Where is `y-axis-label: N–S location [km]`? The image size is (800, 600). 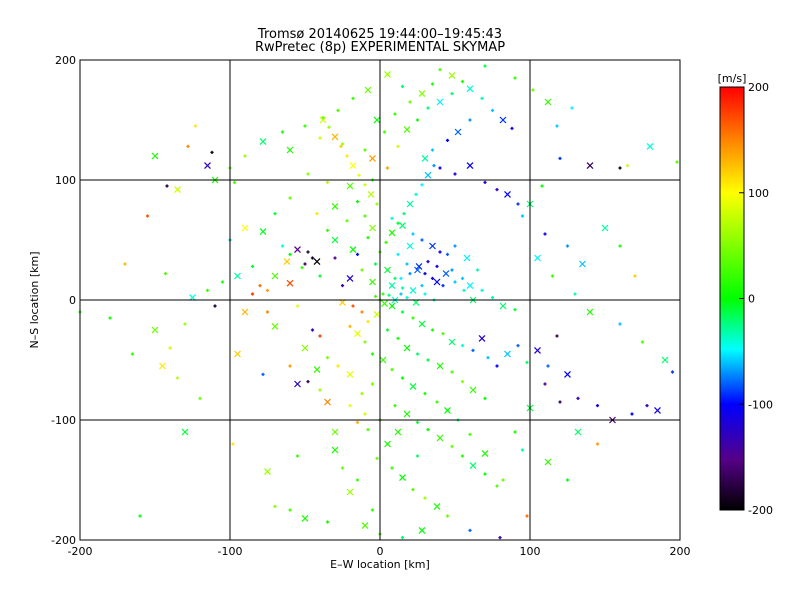
y-axis-label: N–S location [km] is located at coordinates (34, 299).